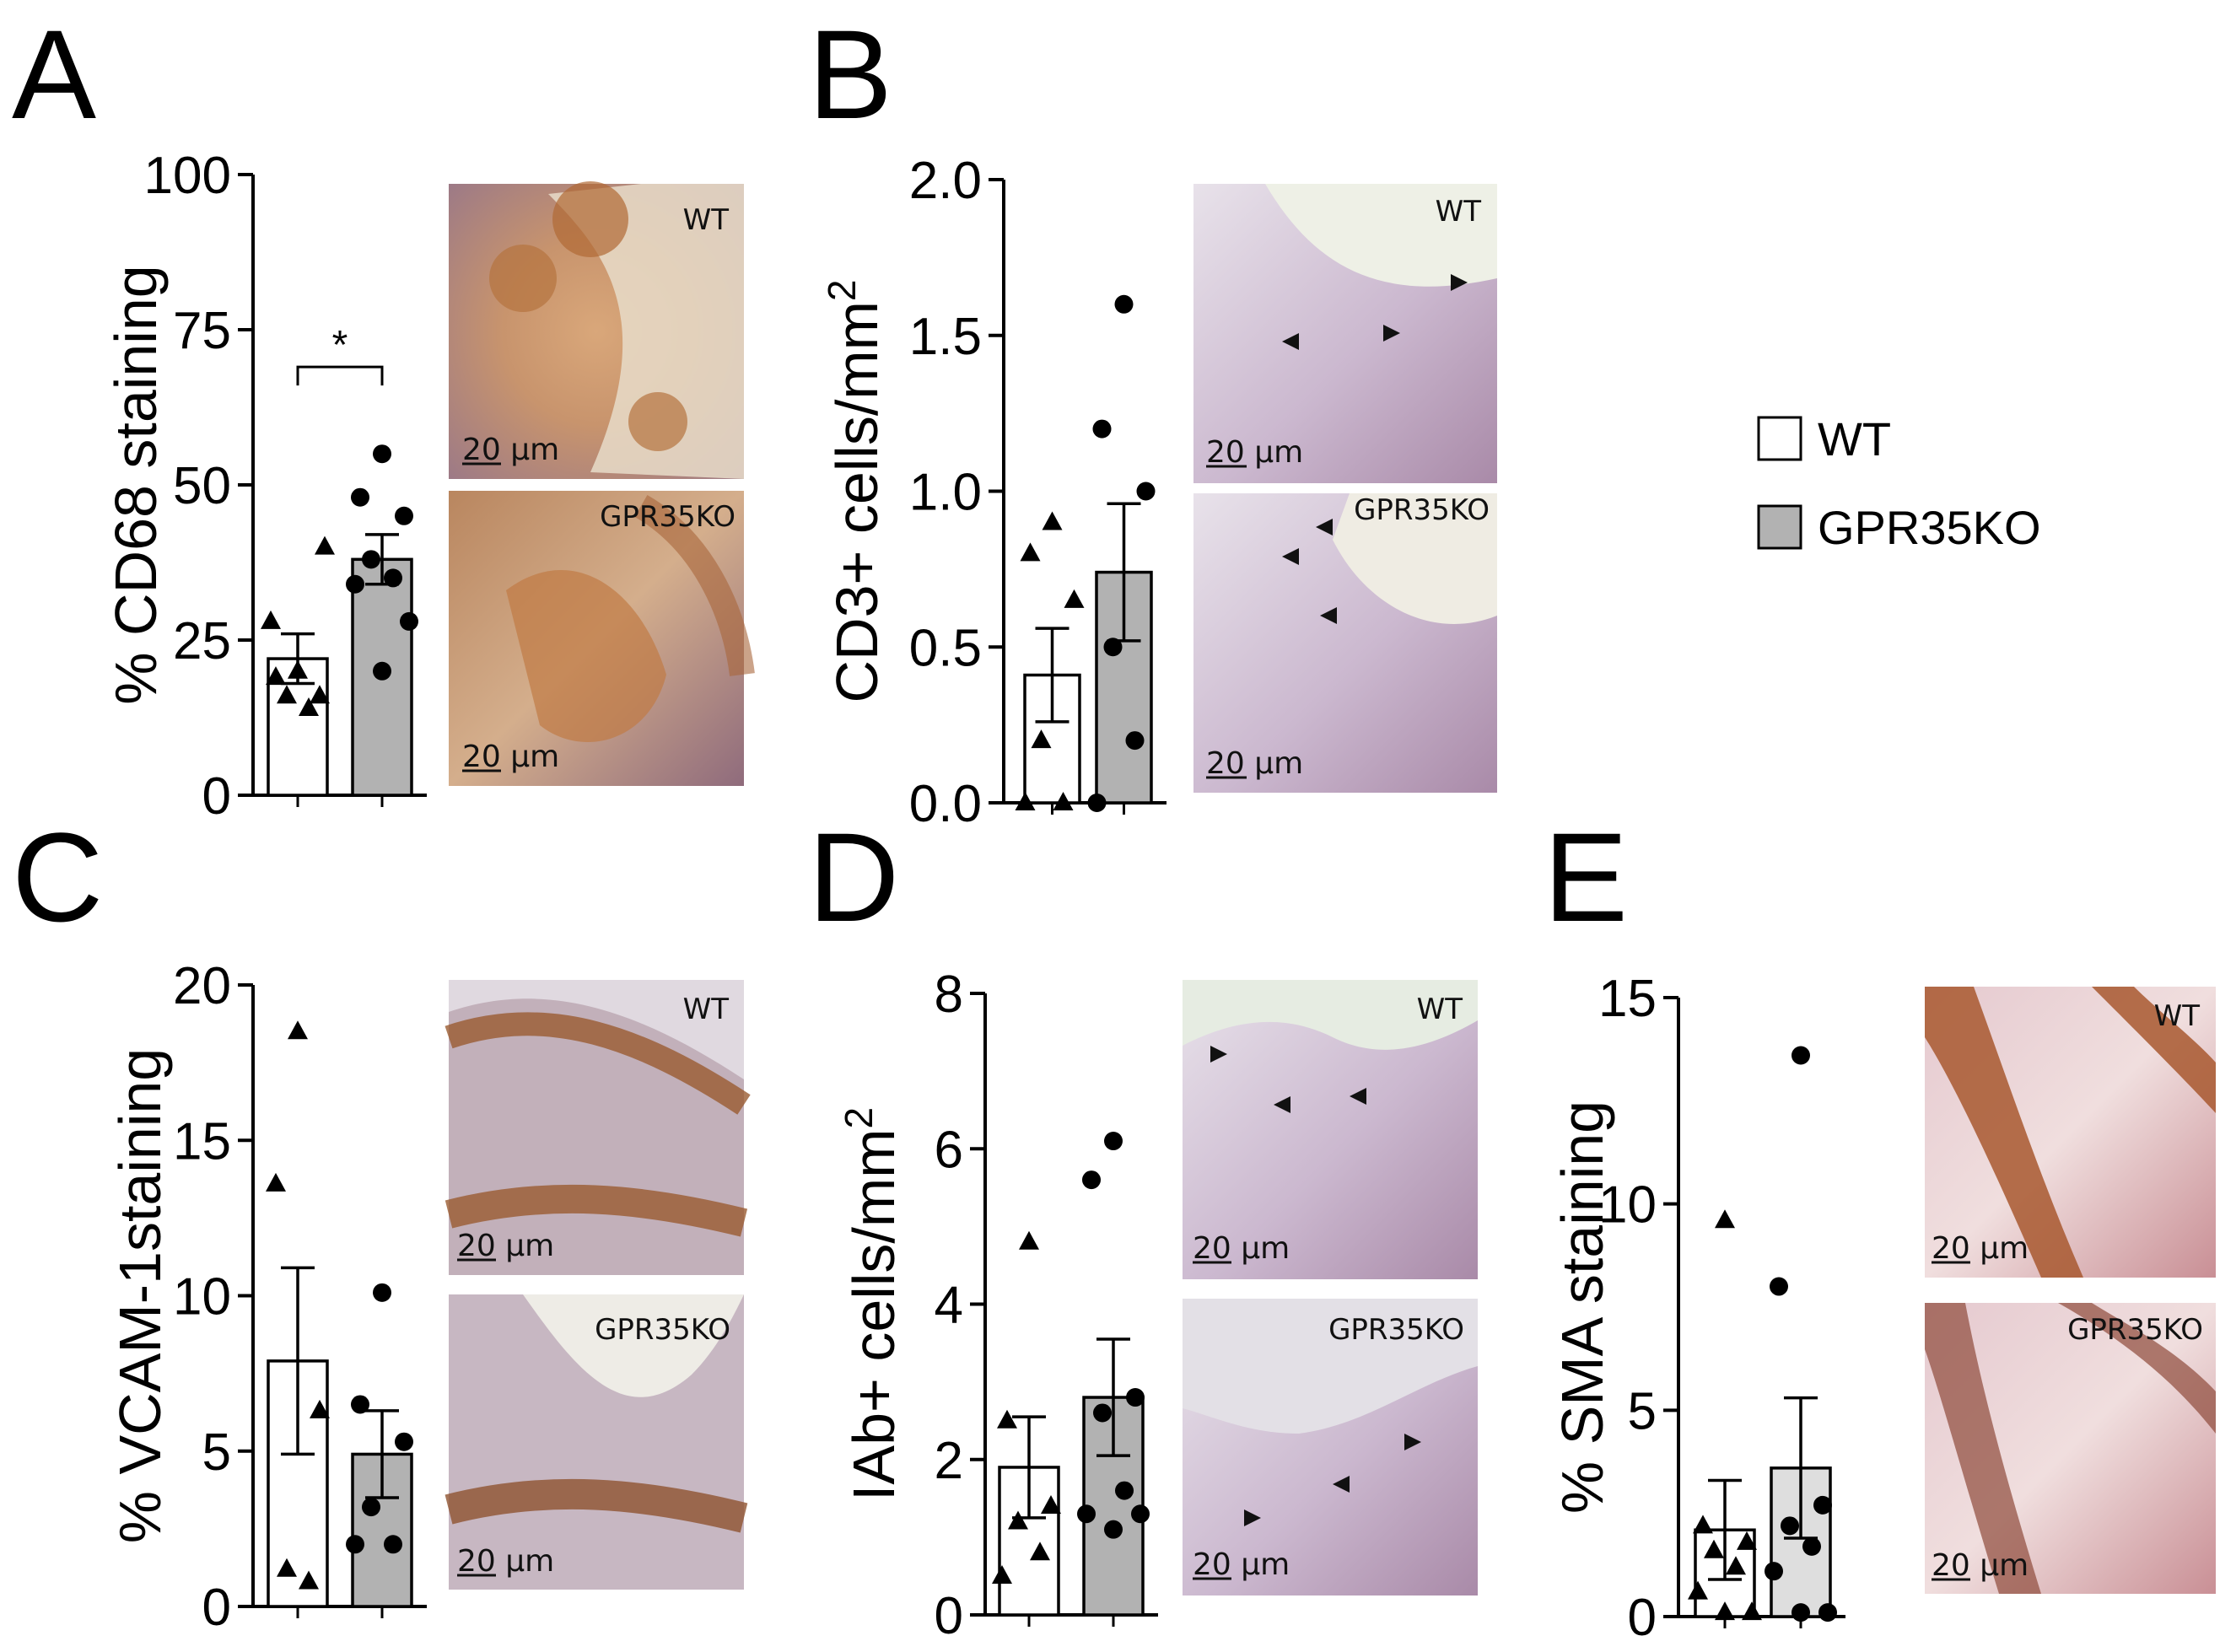  Describe the element at coordinates (945, 181) in the screenshot. I see `y-tick-label: 2.0` at that location.